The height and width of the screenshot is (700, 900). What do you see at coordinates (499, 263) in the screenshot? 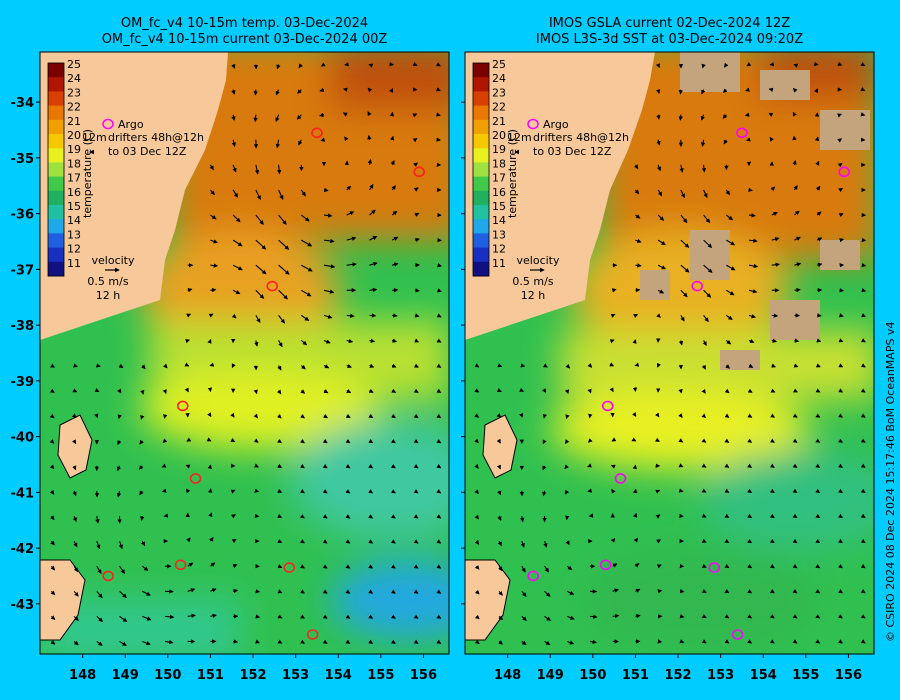
I see `colorbar-tick-label: 11` at bounding box center [499, 263].